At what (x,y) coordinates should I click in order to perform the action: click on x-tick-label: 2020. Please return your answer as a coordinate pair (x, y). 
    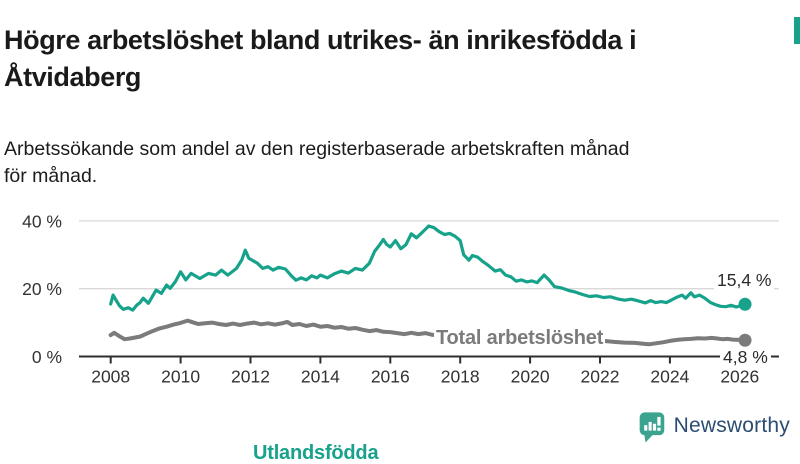
    Looking at the image, I should click on (530, 377).